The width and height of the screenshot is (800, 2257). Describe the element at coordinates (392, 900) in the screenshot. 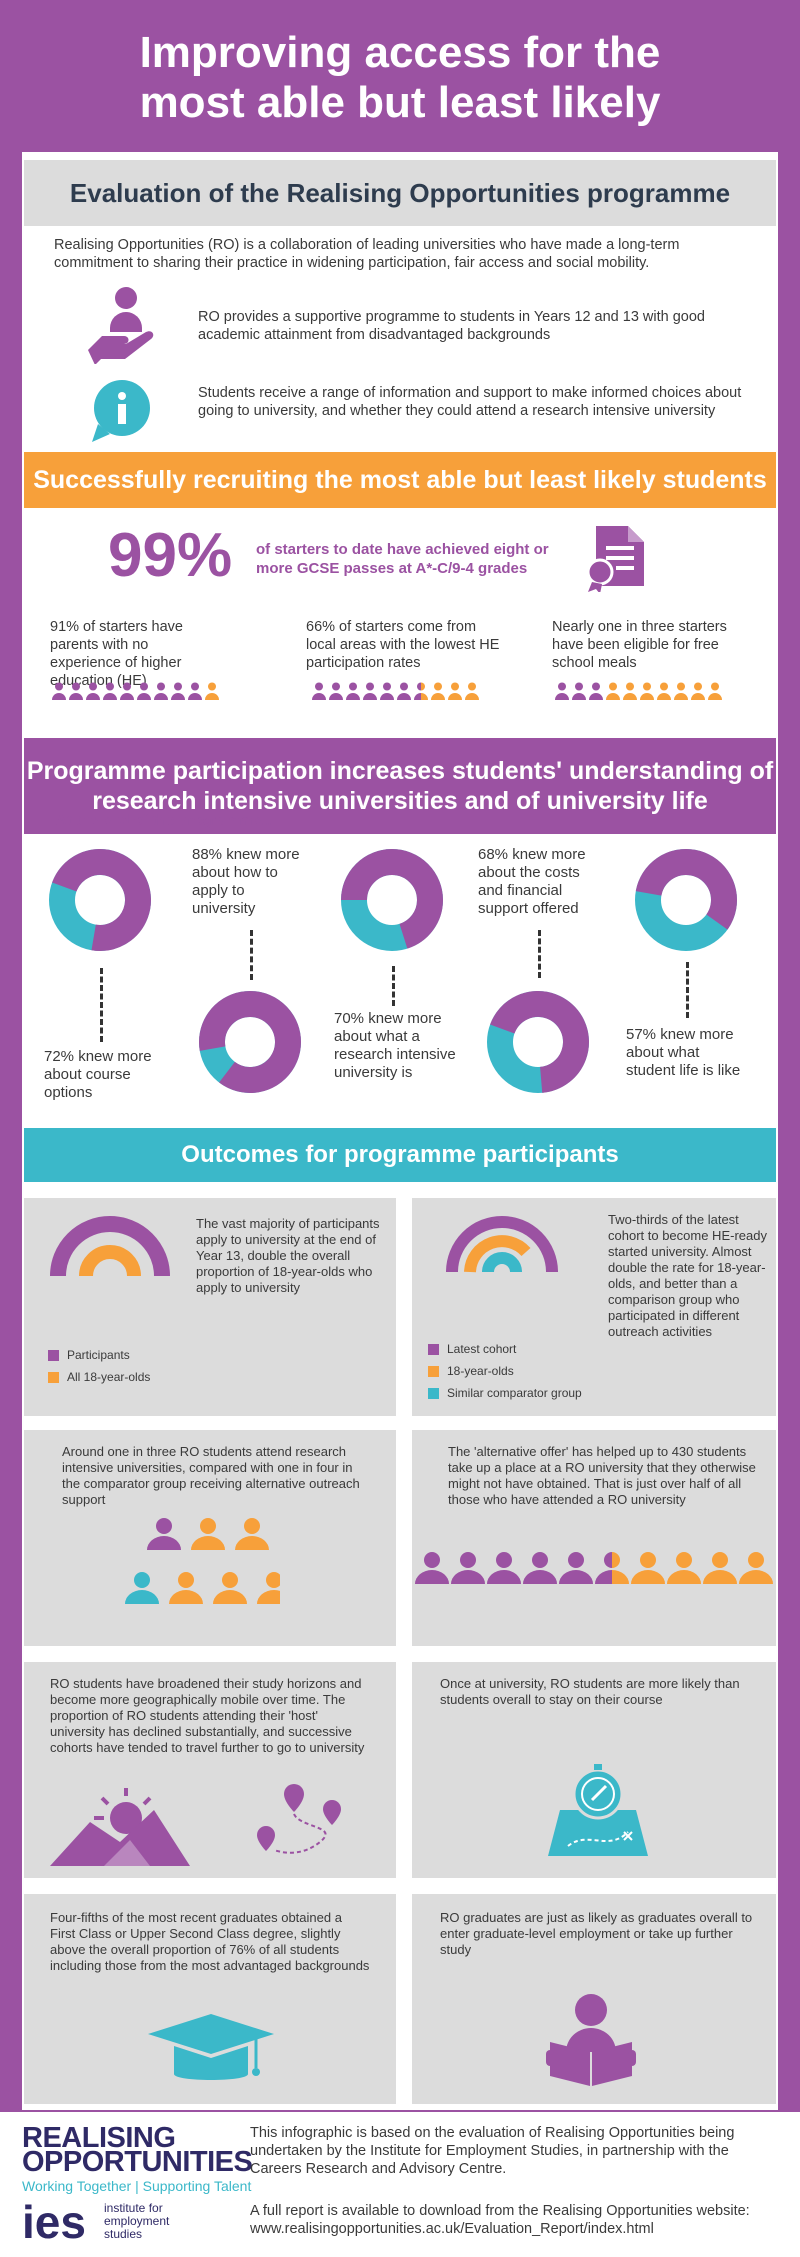

I see `donut-3-value` at that location.